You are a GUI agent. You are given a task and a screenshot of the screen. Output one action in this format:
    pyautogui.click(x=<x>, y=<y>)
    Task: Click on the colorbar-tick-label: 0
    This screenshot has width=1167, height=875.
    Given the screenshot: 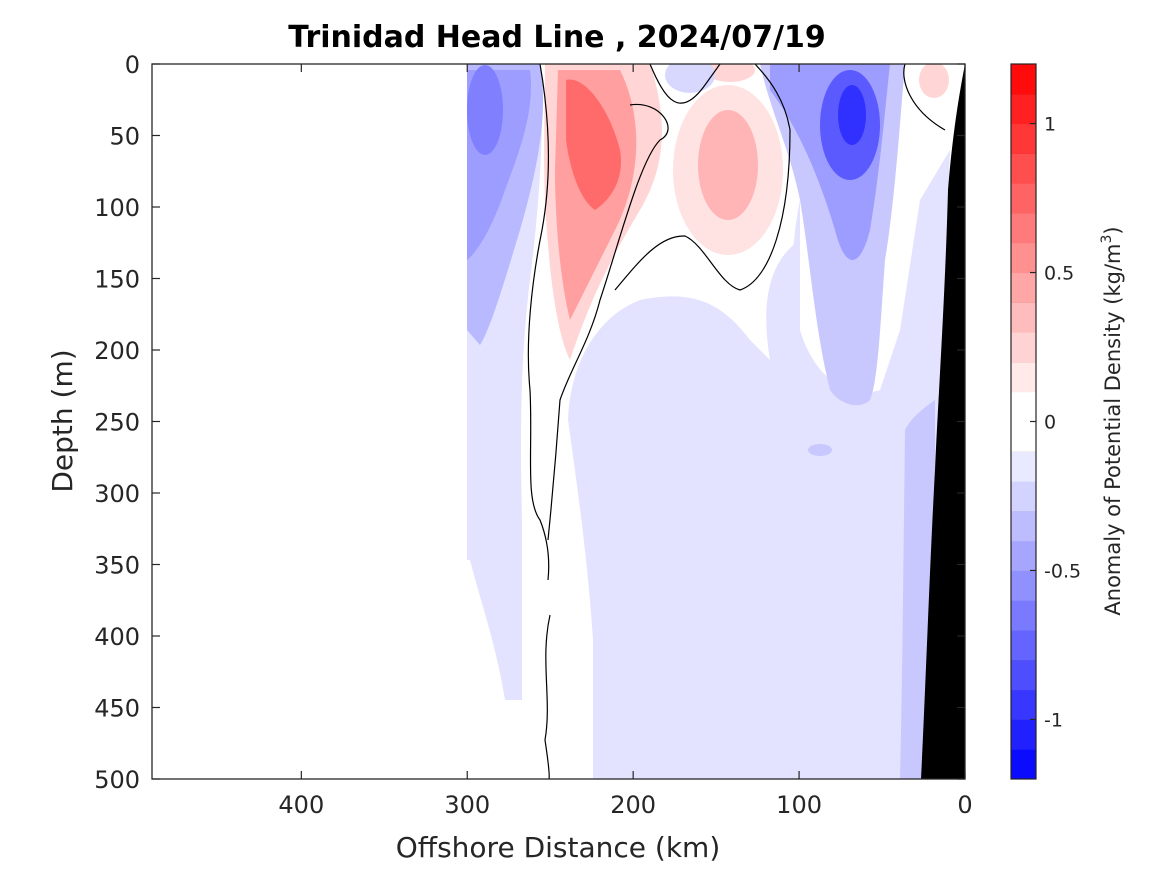 What is the action you would take?
    pyautogui.click(x=1050, y=423)
    